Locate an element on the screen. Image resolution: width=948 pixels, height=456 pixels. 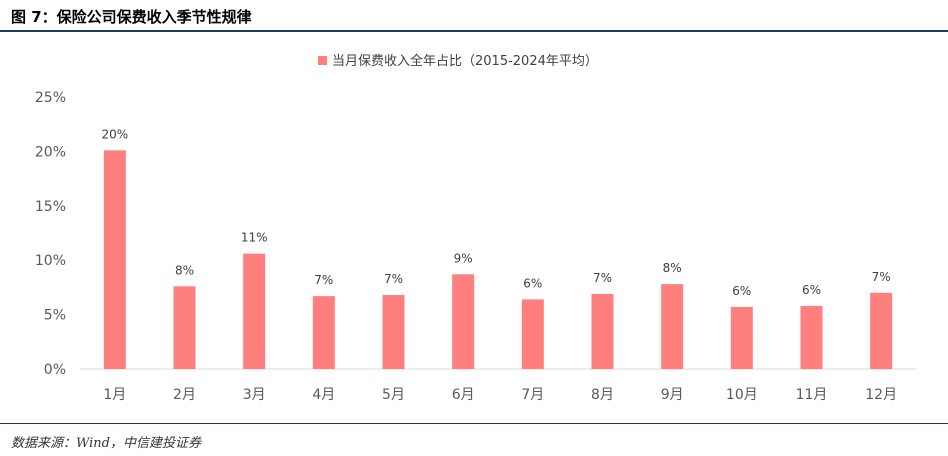
y-tick-label: 15% is located at coordinates (50, 207).